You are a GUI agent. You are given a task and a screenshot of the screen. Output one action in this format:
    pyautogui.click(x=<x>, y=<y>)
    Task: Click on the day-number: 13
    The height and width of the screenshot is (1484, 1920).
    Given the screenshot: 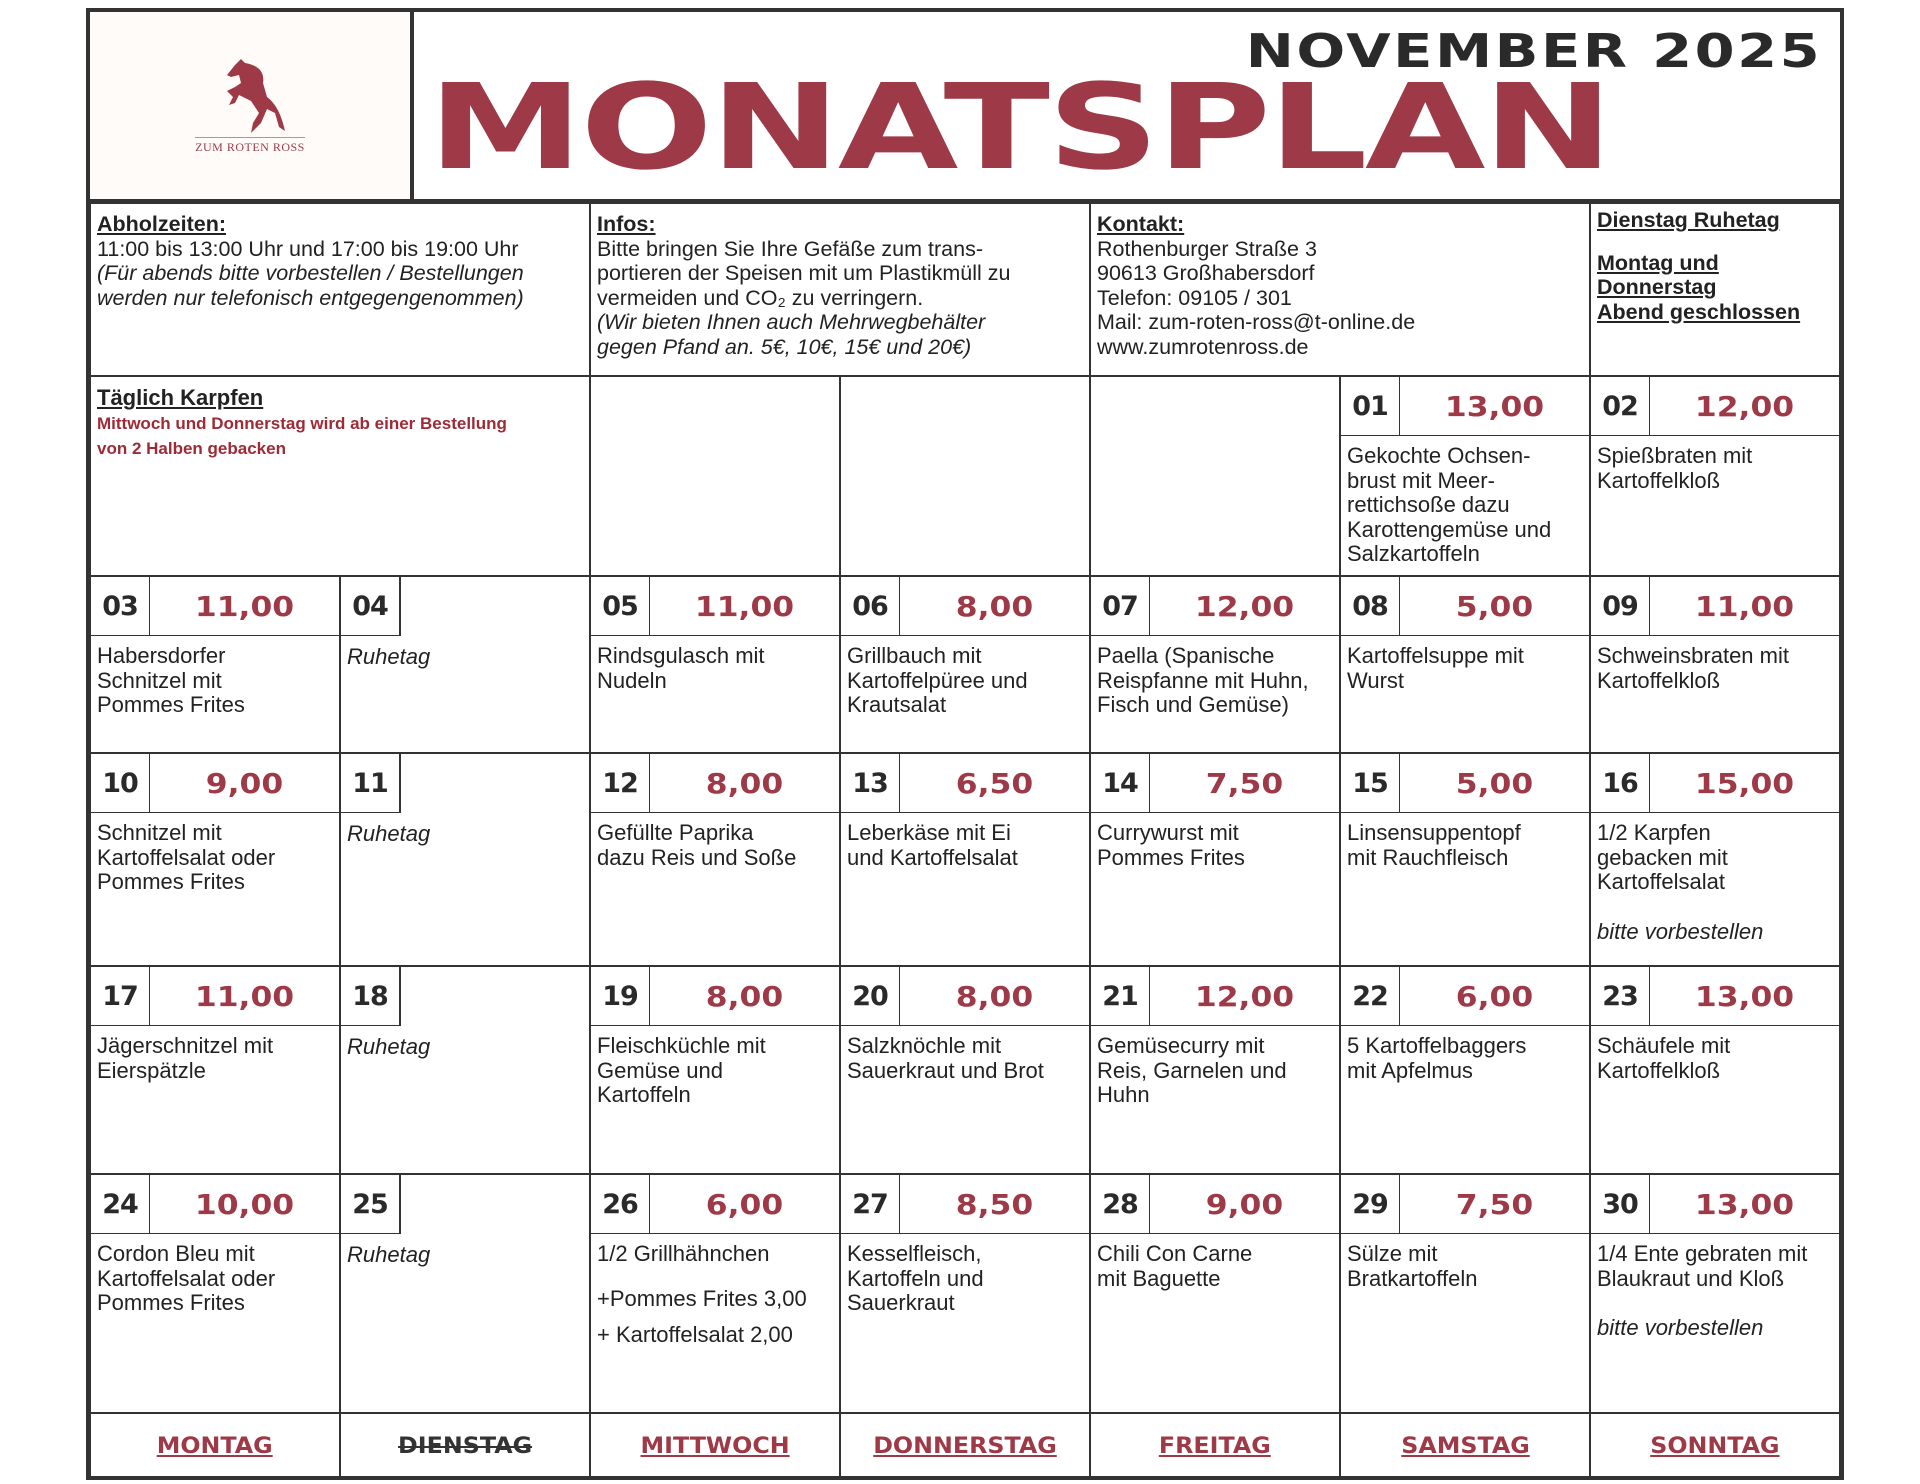 What is the action you would take?
    pyautogui.click(x=870, y=783)
    